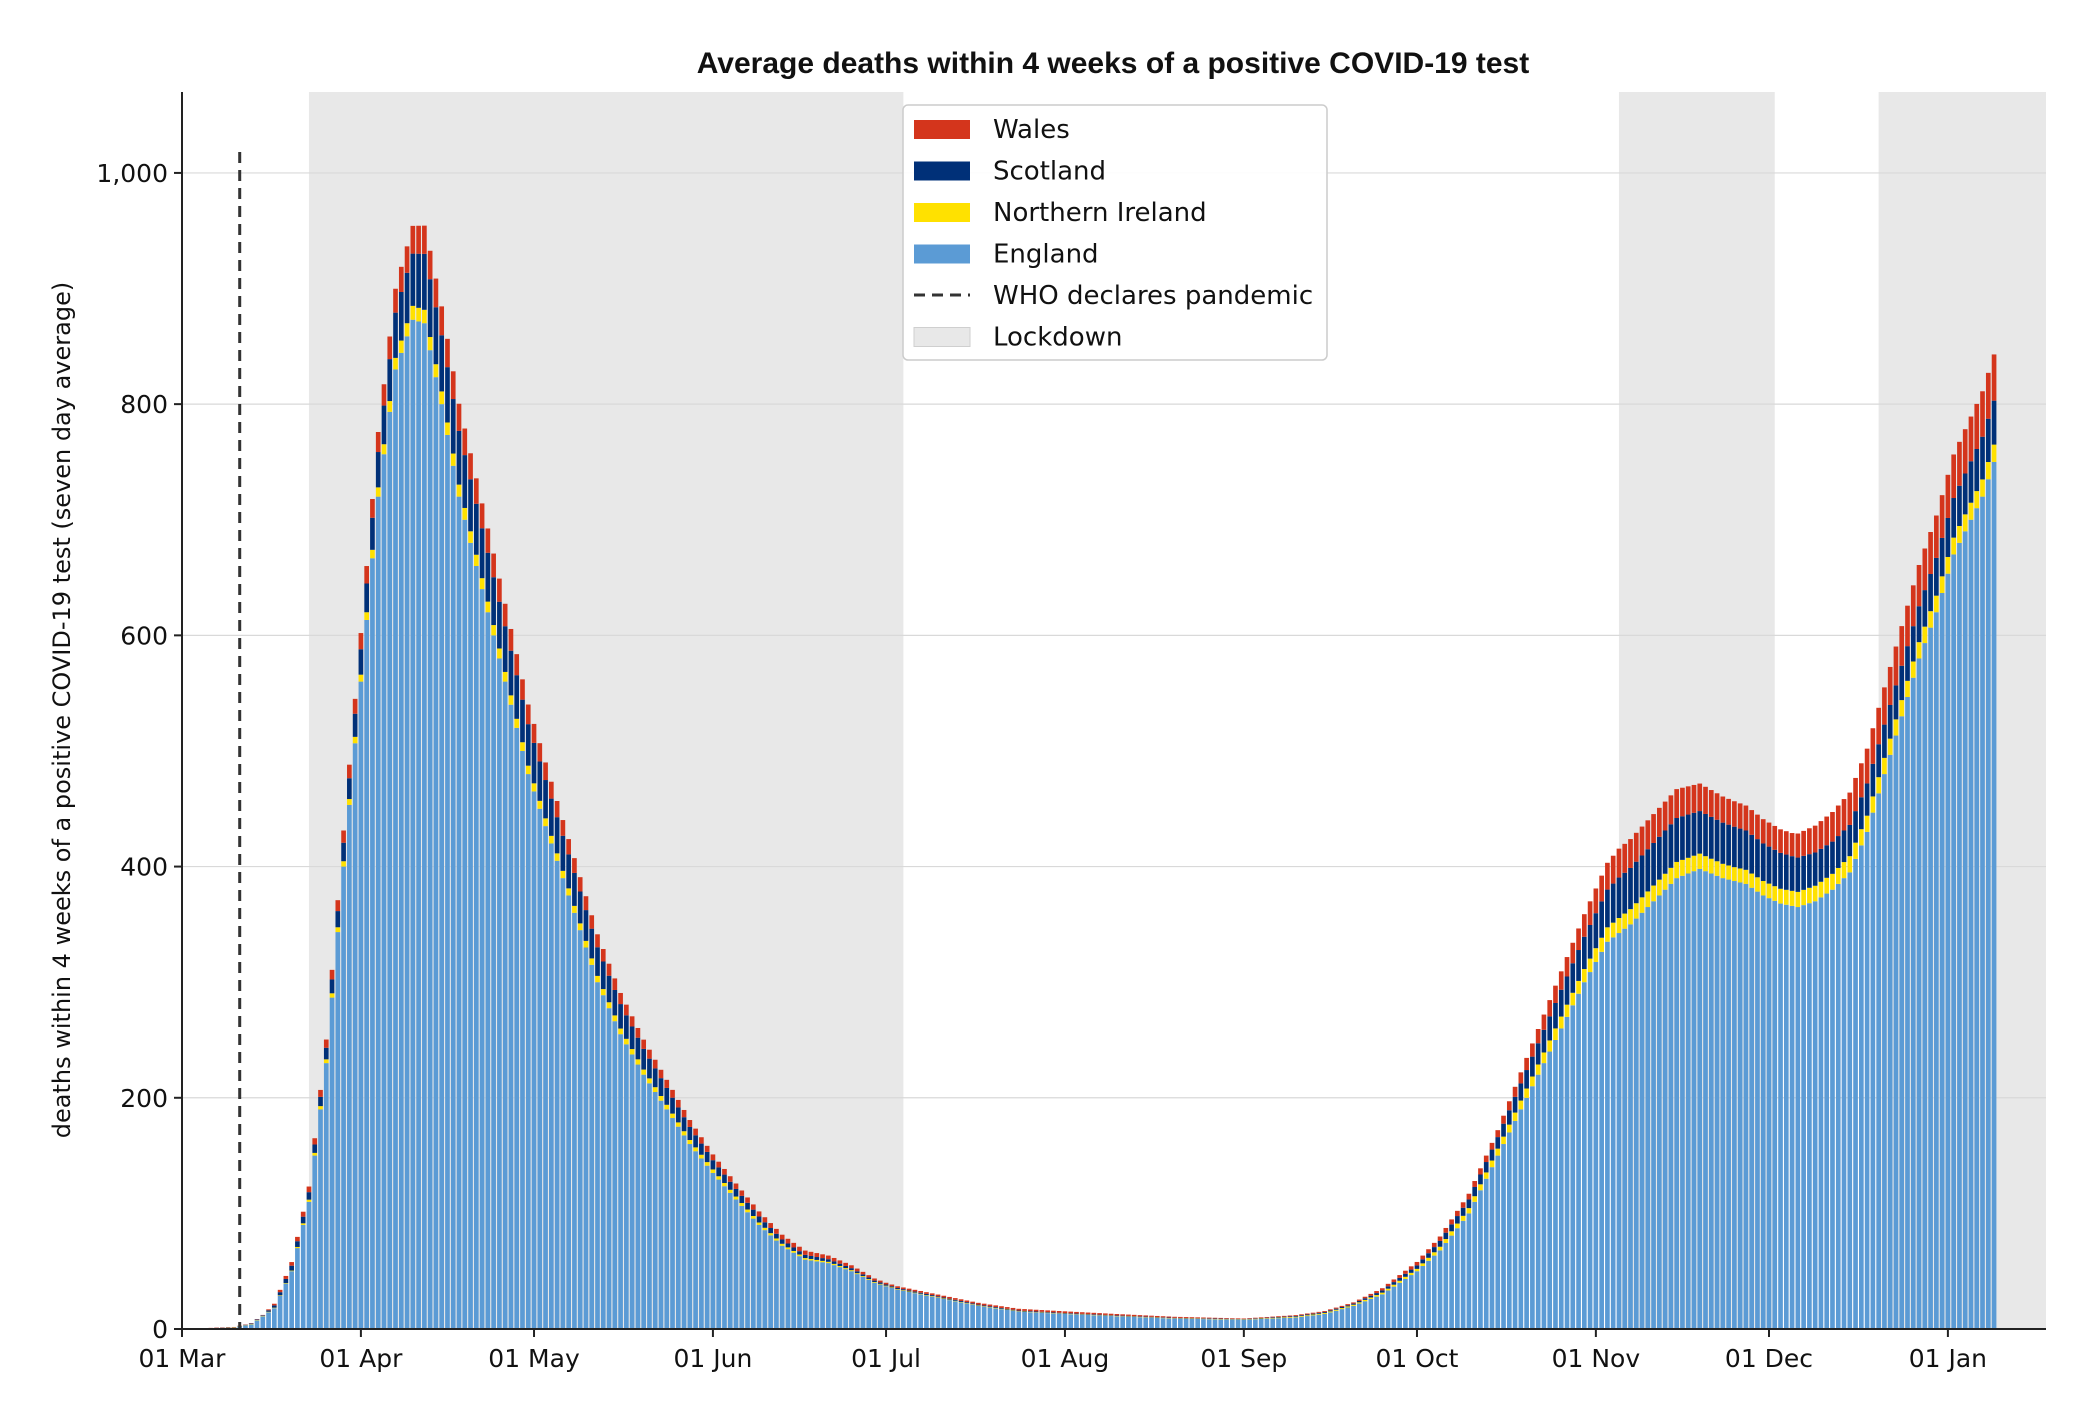 The image size is (2090, 1420). Describe the element at coordinates (1416, 1358) in the screenshot. I see `x-tick-label: 01 Oct` at that location.